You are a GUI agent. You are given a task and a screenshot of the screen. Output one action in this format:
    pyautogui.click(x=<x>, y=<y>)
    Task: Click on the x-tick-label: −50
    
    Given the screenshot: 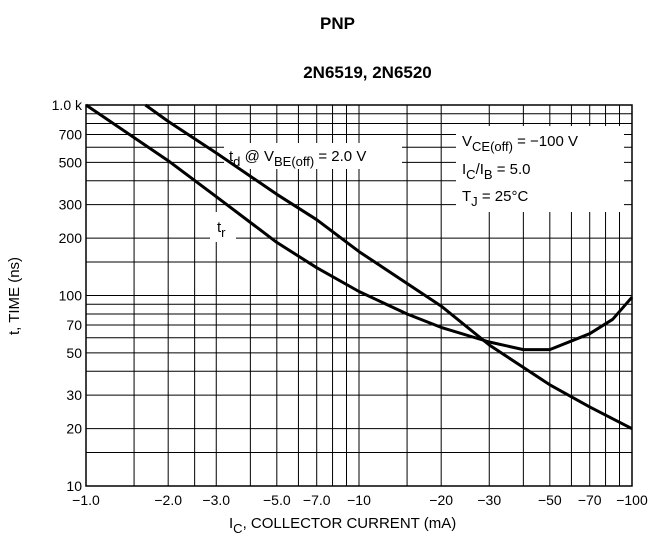 What is the action you would take?
    pyautogui.click(x=550, y=500)
    